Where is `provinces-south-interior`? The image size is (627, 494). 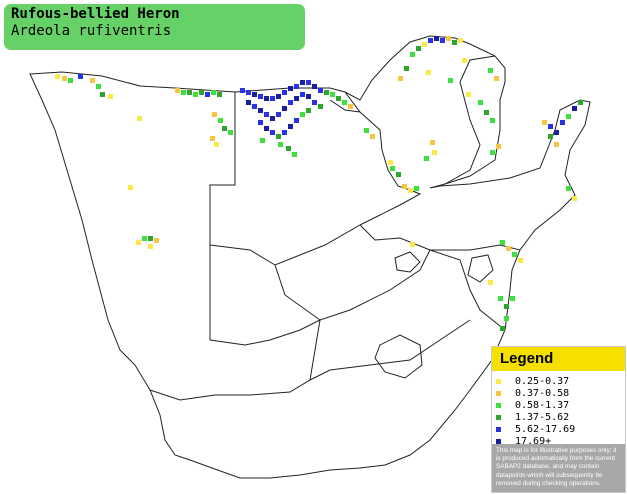
provinces-south-interior is located at coordinates (315, 350).